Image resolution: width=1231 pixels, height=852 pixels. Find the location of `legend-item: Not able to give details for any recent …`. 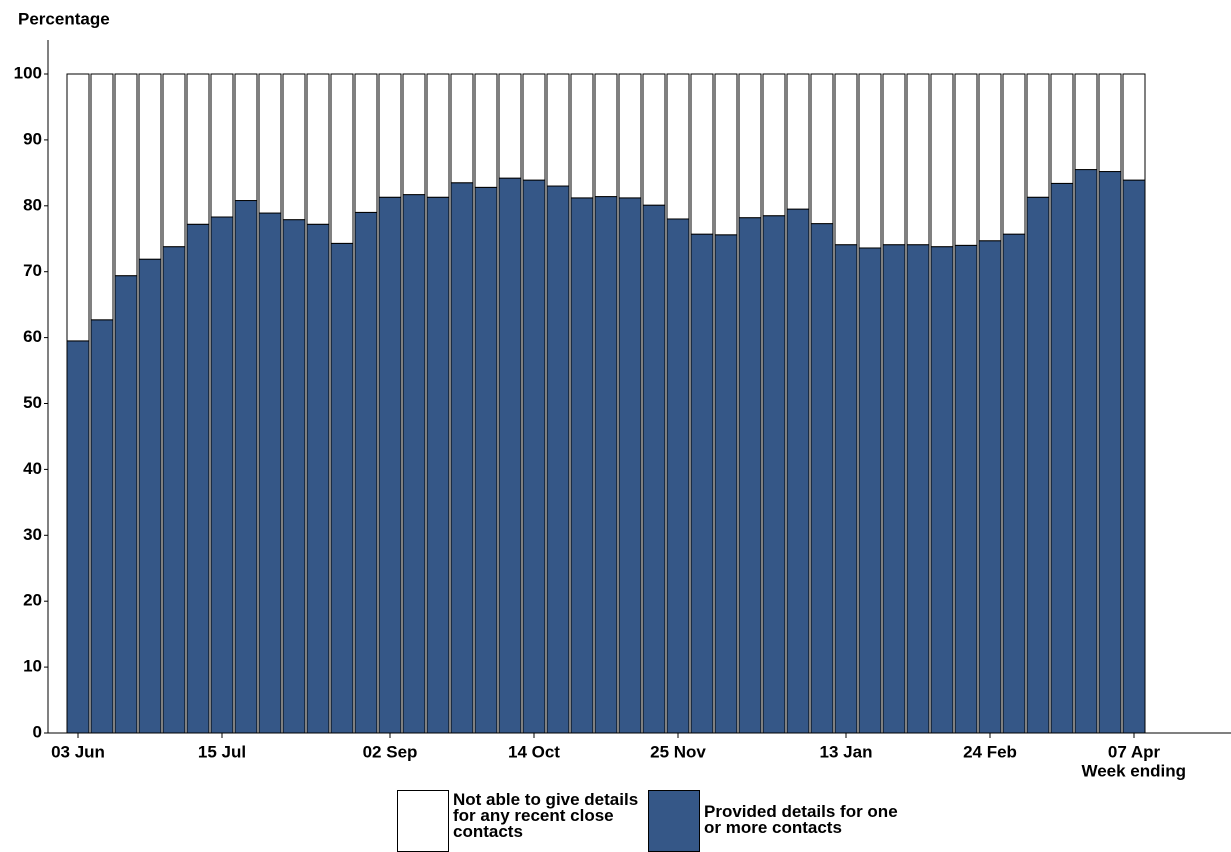

legend-item: Not able to give details for any recent … is located at coordinates (523, 821).